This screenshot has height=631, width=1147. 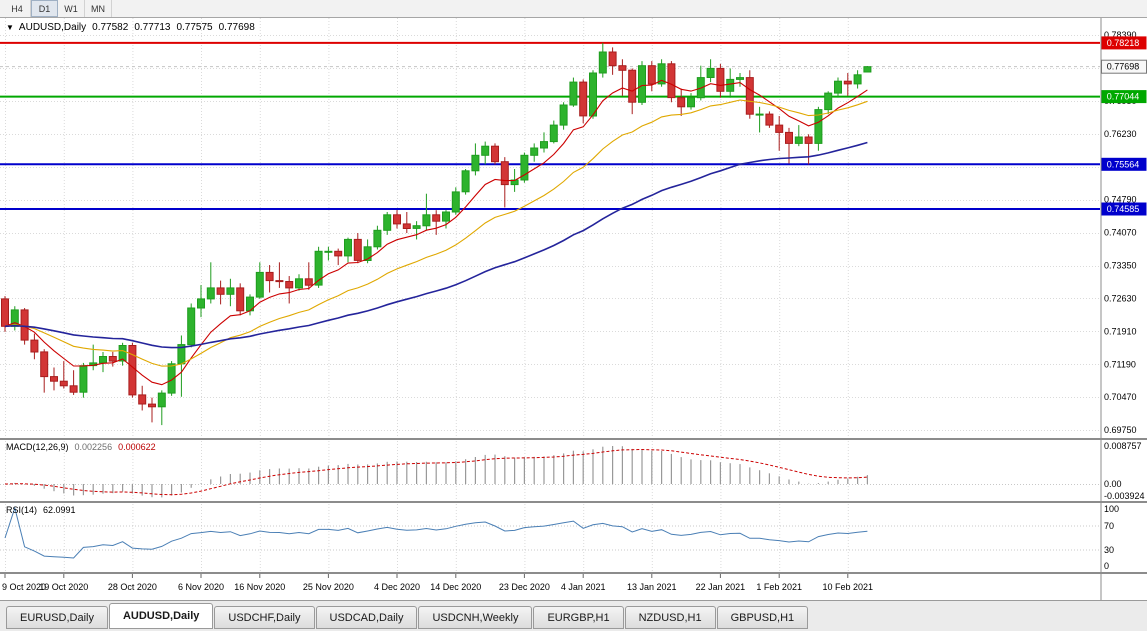 What do you see at coordinates (37, 447) in the screenshot?
I see `macd-name: MACD(12,26,9)` at bounding box center [37, 447].